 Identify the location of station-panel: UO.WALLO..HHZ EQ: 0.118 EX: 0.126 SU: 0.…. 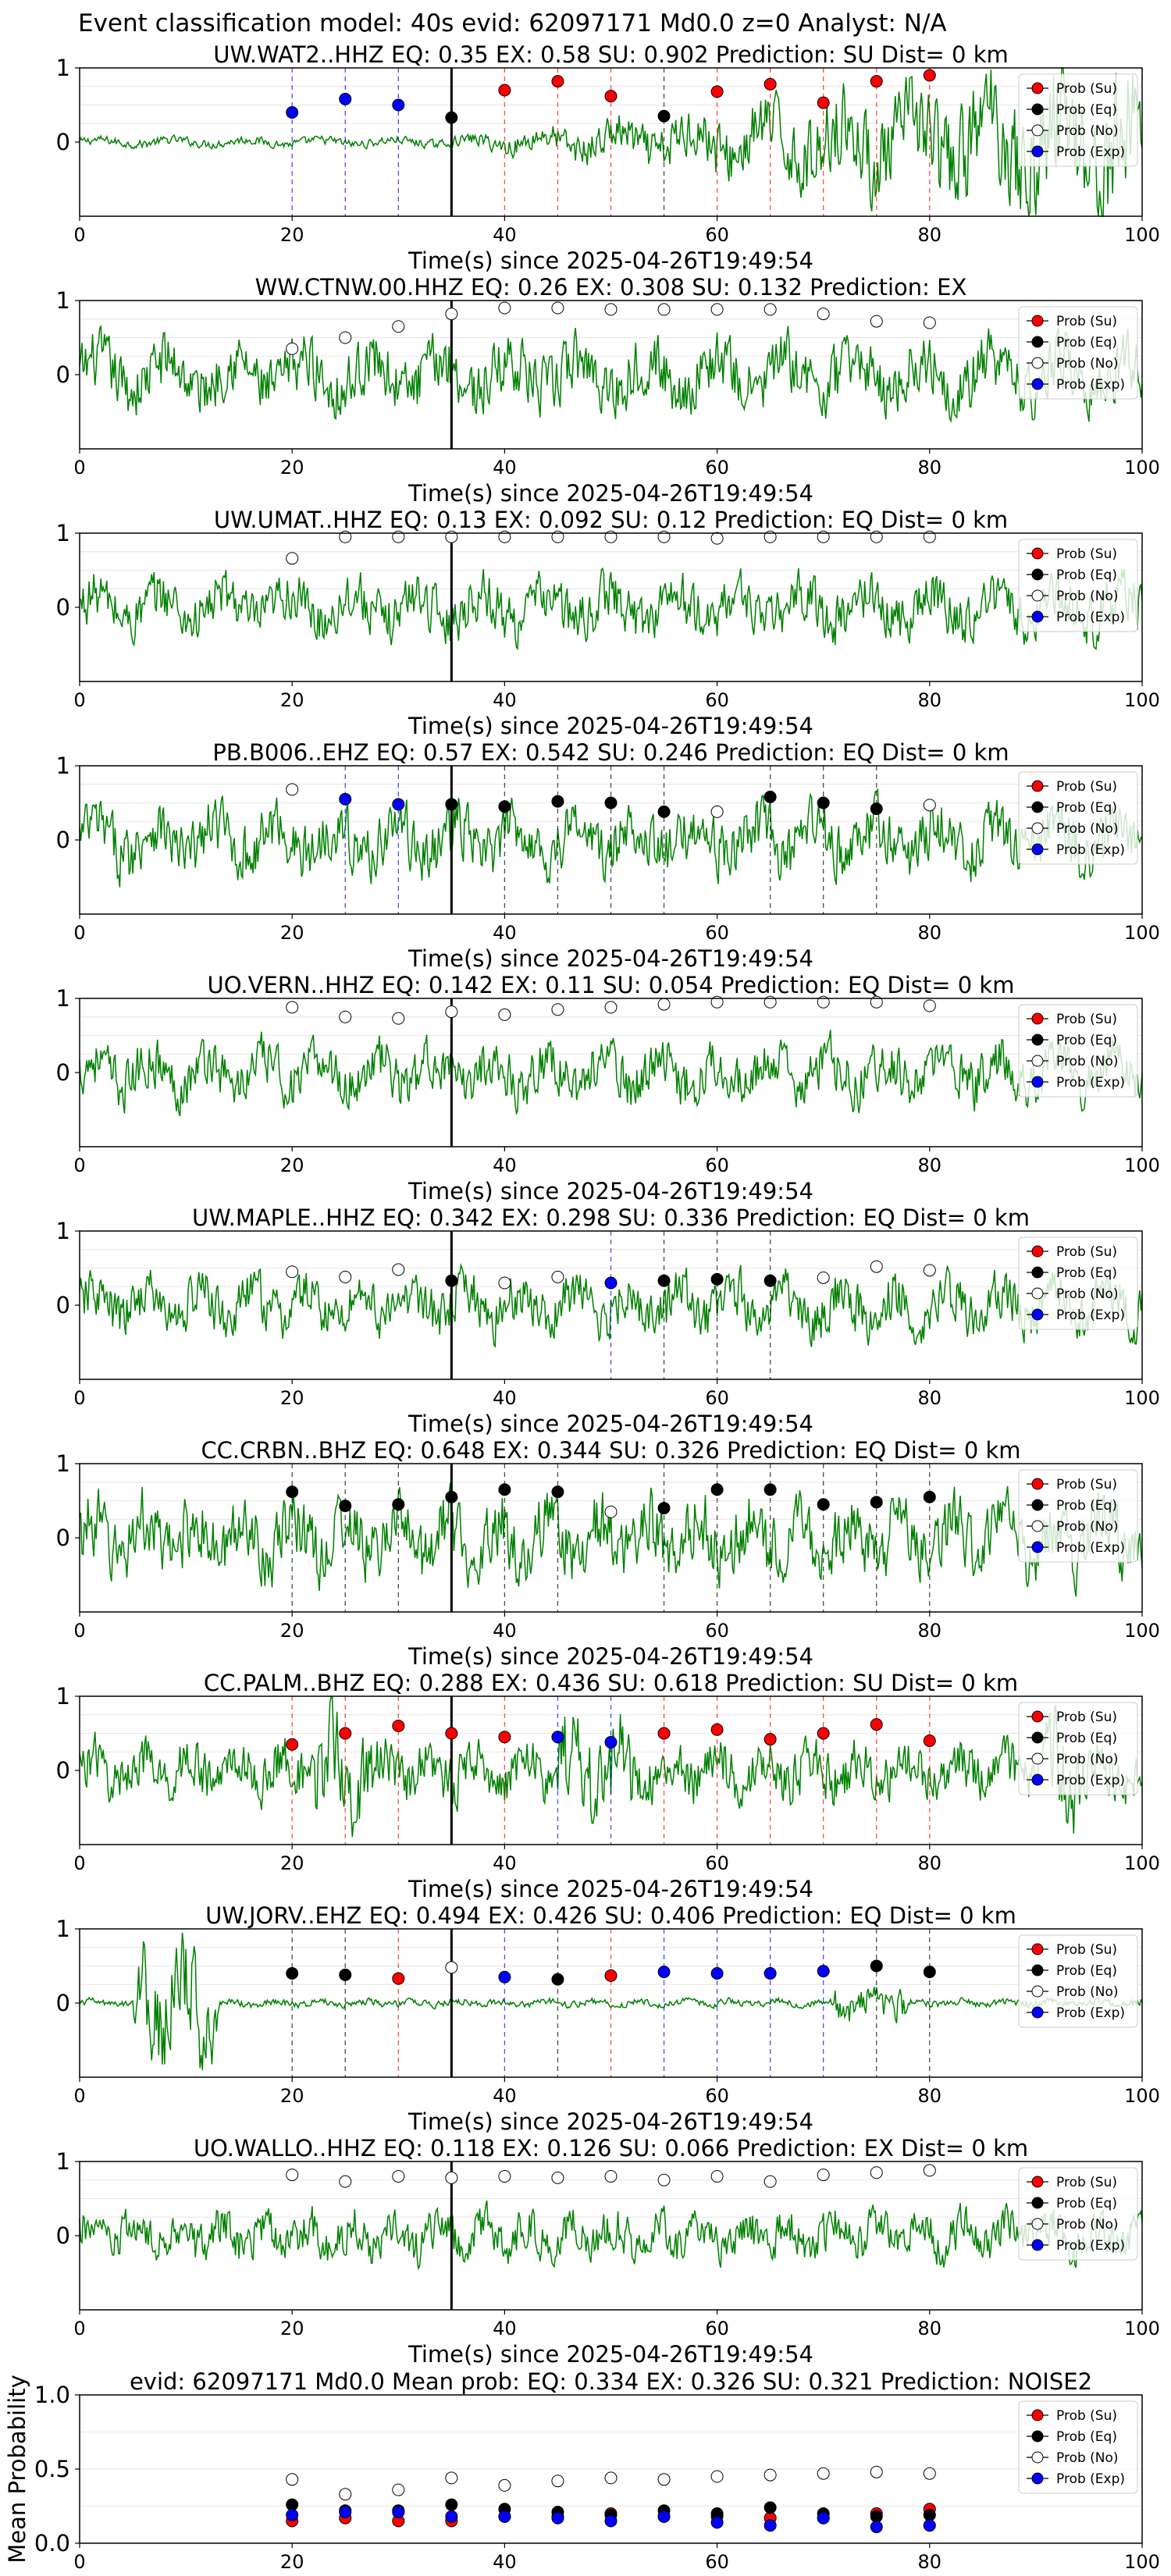
(608, 2251).